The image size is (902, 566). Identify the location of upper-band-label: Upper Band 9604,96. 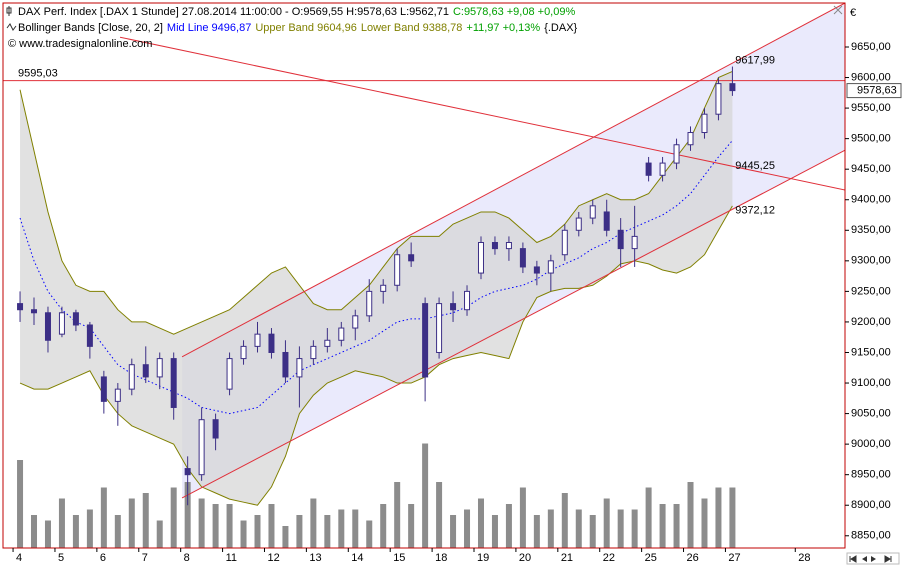
(306, 28).